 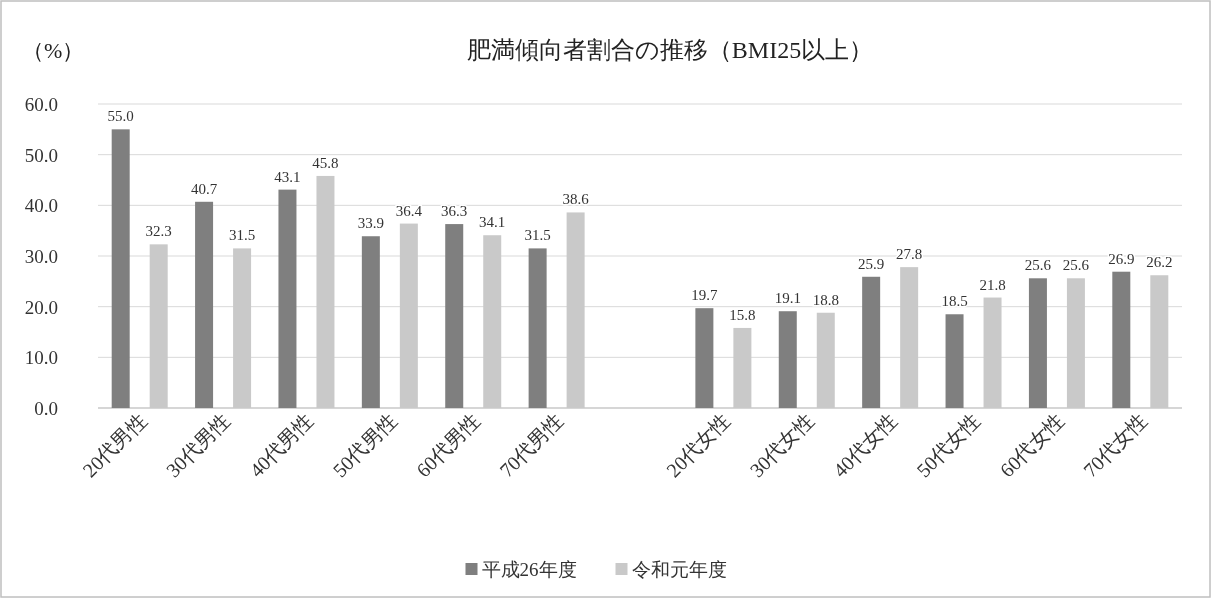 I want to click on x-tick-label: 60代男性, so click(x=448, y=445).